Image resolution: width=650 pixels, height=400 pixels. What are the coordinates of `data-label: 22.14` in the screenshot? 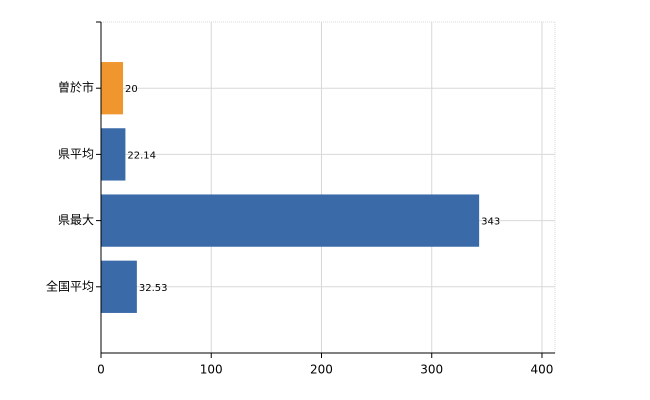 It's located at (141, 155).